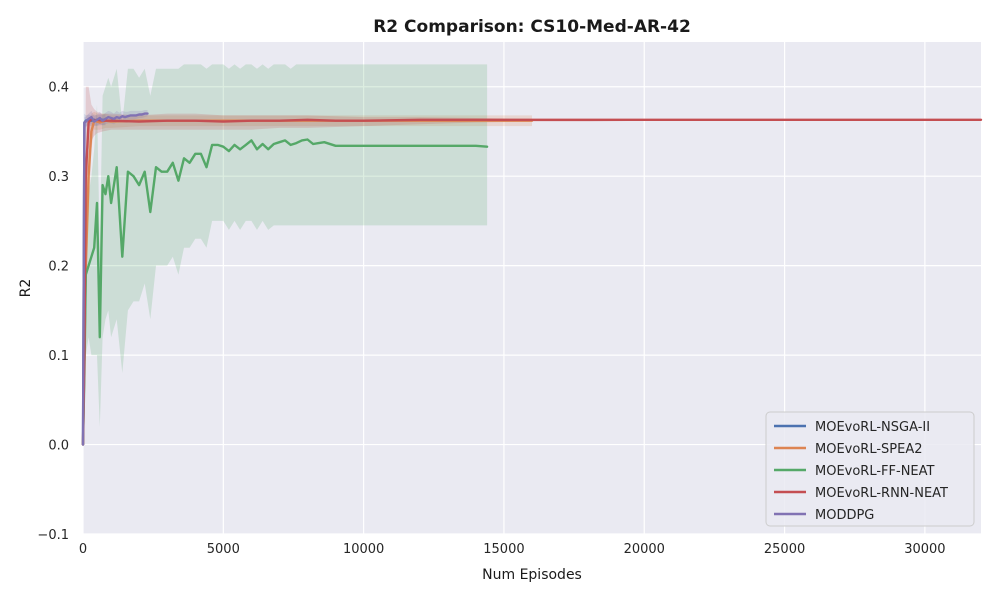  What do you see at coordinates (363, 549) in the screenshot?
I see `x-tick-label: 10000` at bounding box center [363, 549].